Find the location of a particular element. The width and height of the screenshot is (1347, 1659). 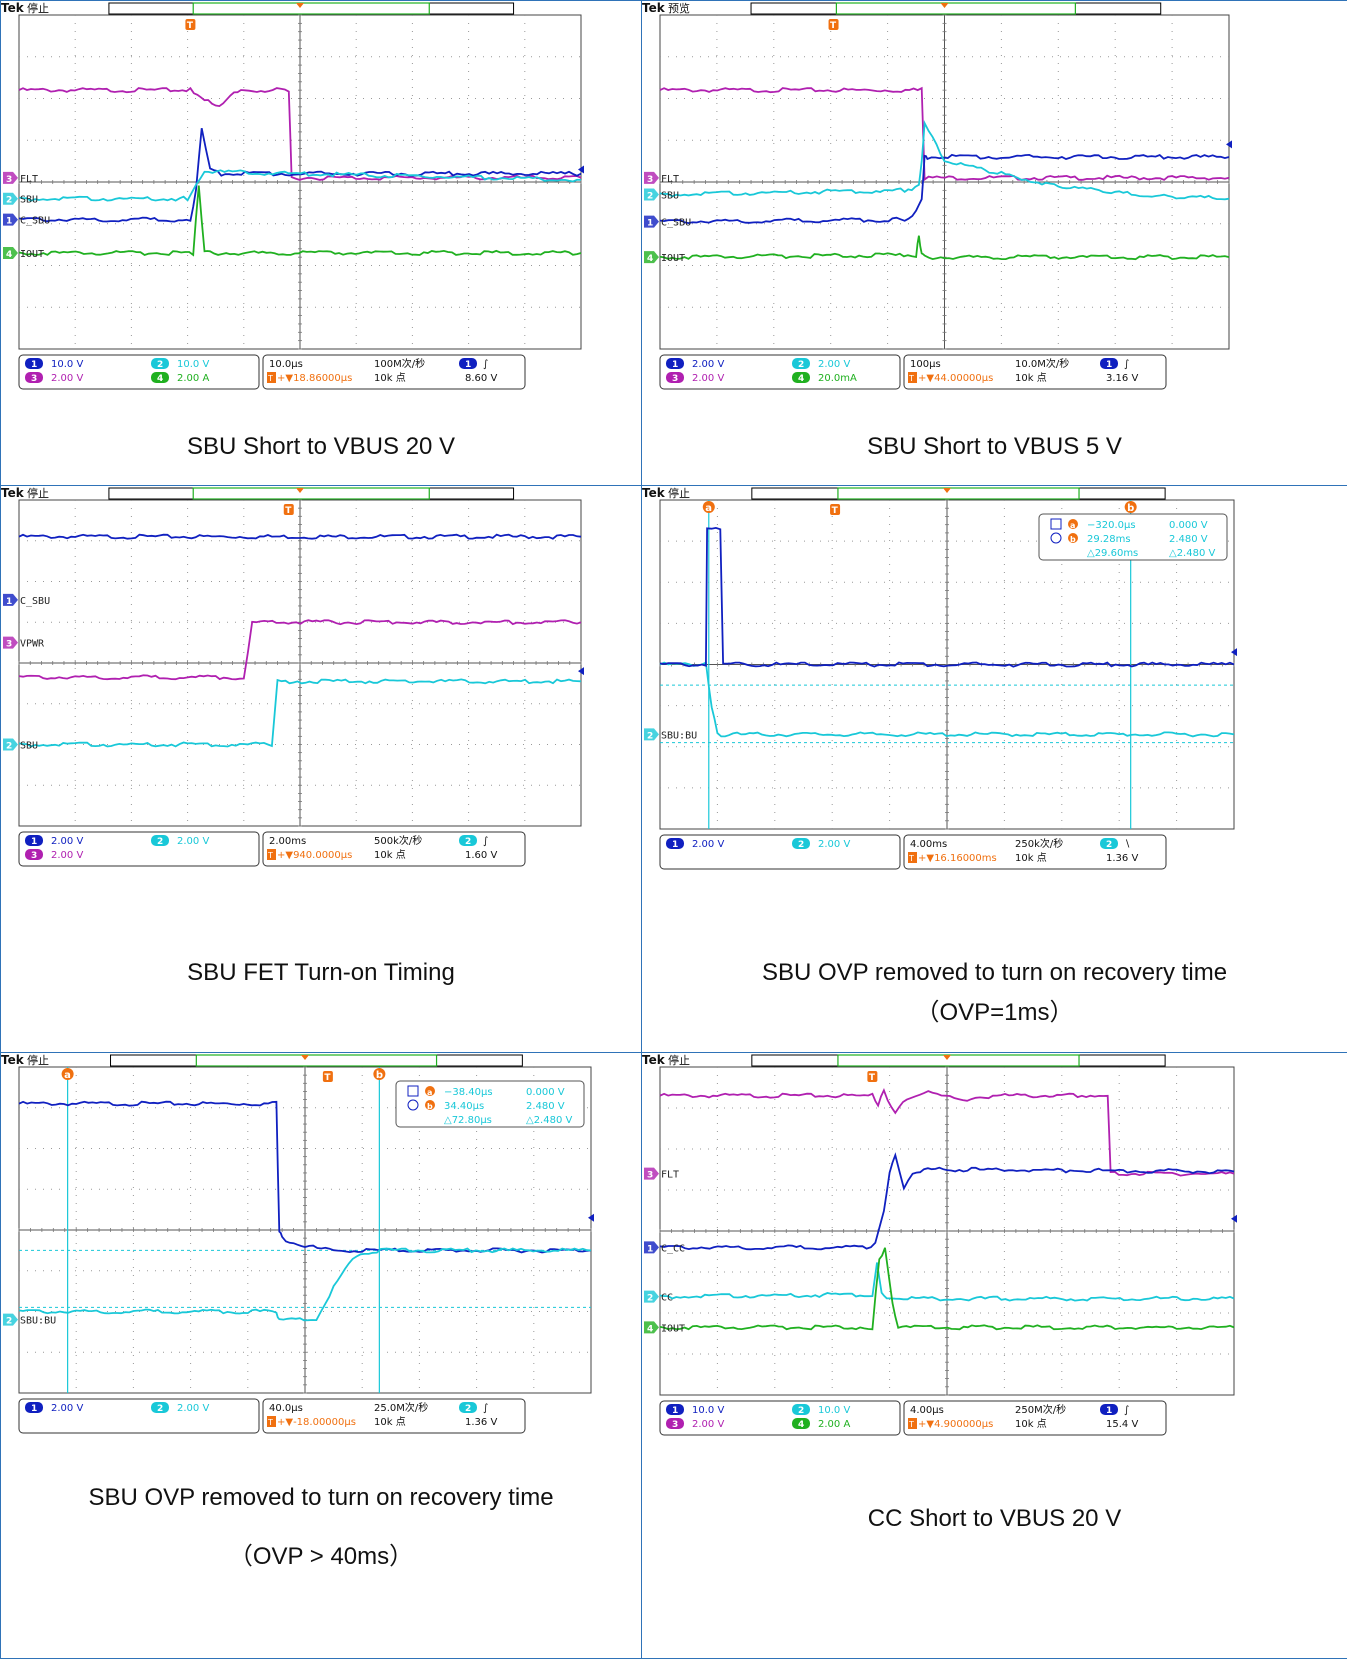

trace-ch3 is located at coordinates (944, 134).